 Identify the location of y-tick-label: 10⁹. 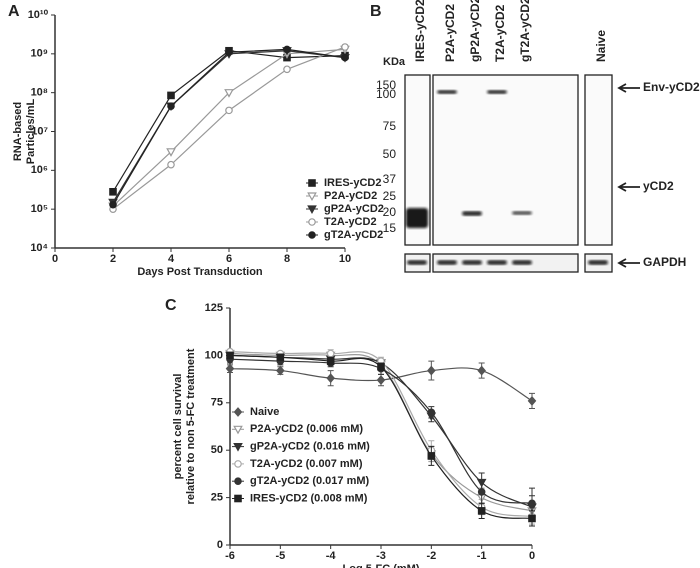
(39, 54).